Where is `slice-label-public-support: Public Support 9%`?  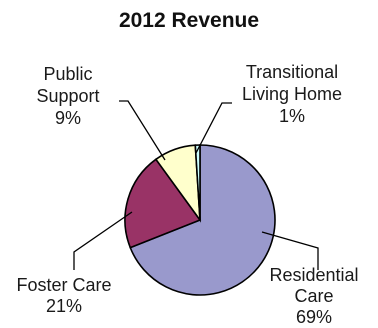
slice-label-public-support: Public Support 9% is located at coordinates (67, 96).